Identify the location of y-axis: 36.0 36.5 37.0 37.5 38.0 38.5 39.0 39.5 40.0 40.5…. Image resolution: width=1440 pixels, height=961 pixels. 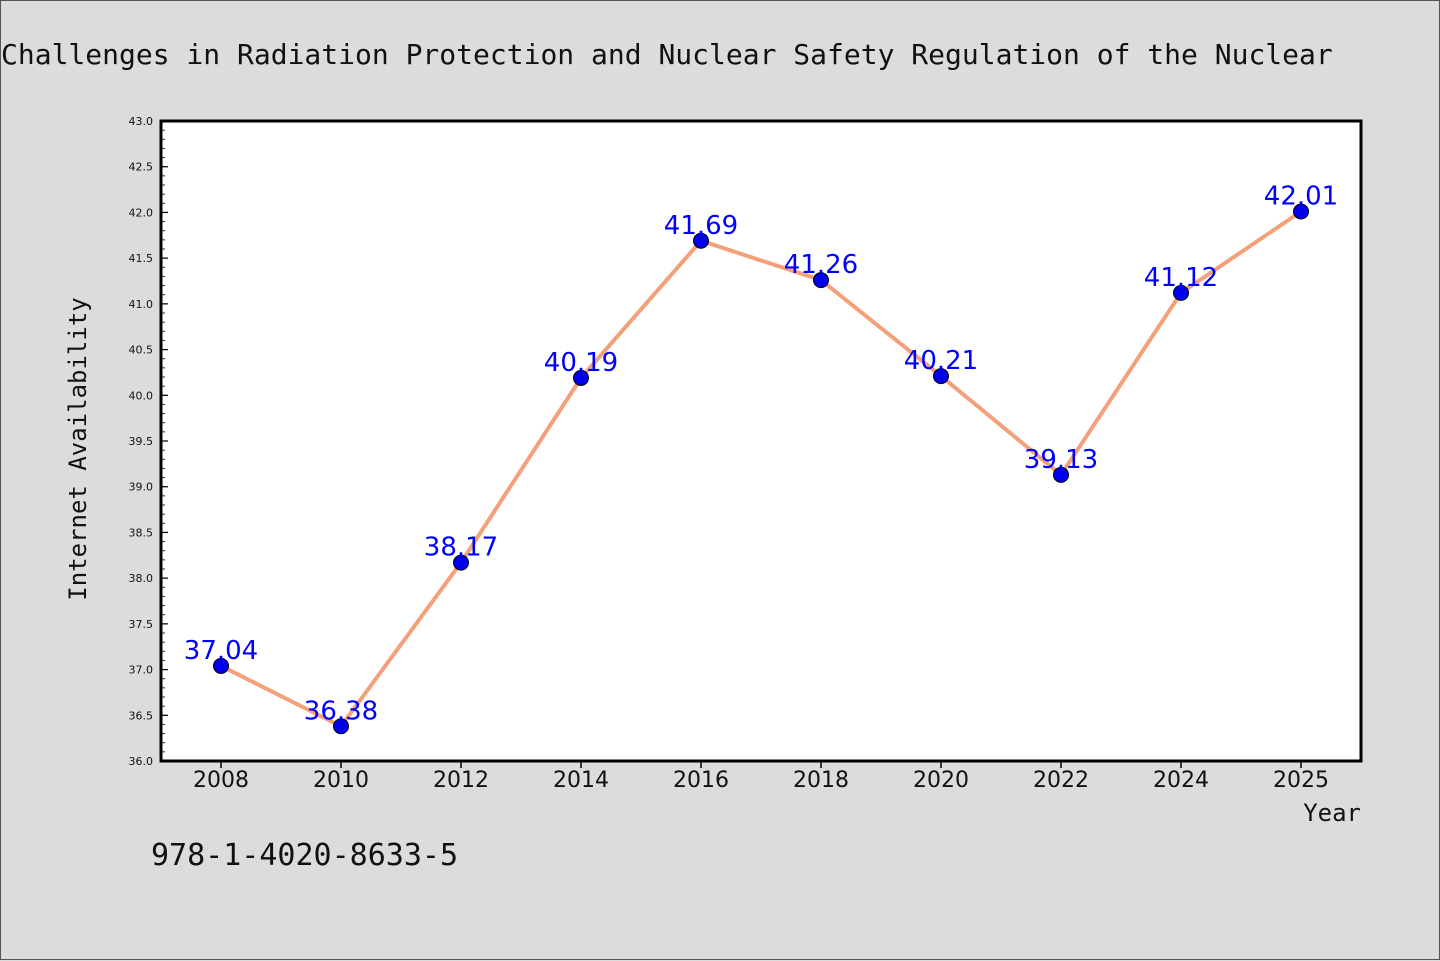
(148, 441).